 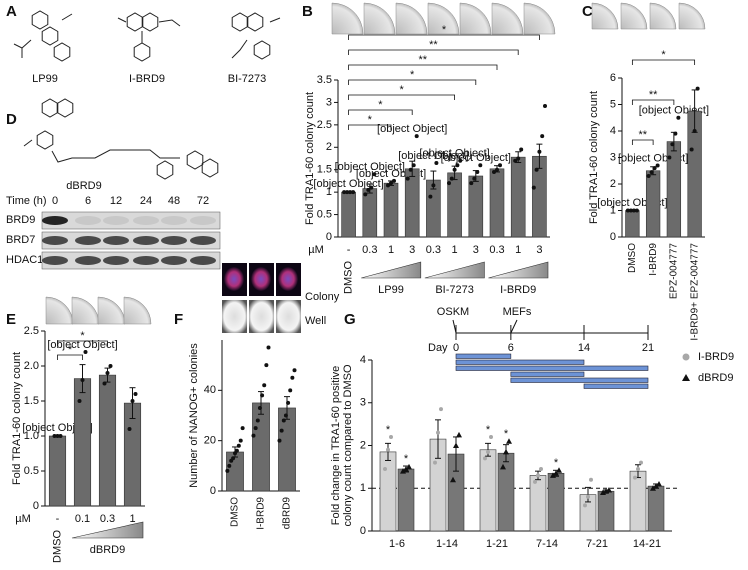 What do you see at coordinates (24, 260) in the screenshot?
I see `protein-label: HDAC1` at bounding box center [24, 260].